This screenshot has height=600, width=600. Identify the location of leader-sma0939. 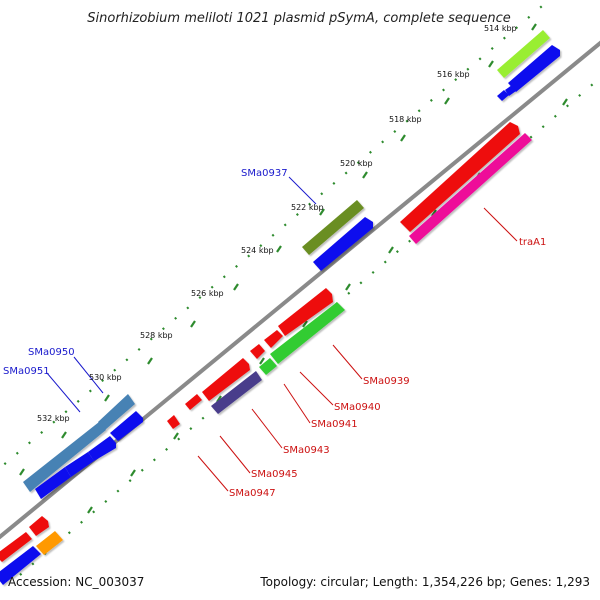
(347, 362).